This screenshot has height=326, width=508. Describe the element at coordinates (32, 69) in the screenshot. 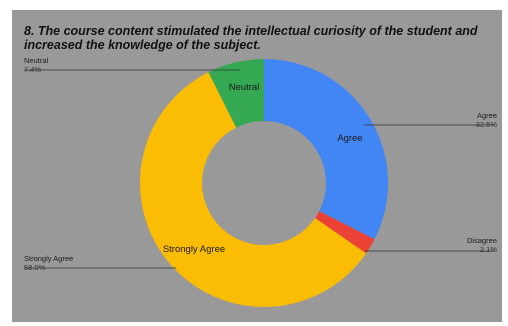

I see `callout-value-neutral: 7.4%` at that location.